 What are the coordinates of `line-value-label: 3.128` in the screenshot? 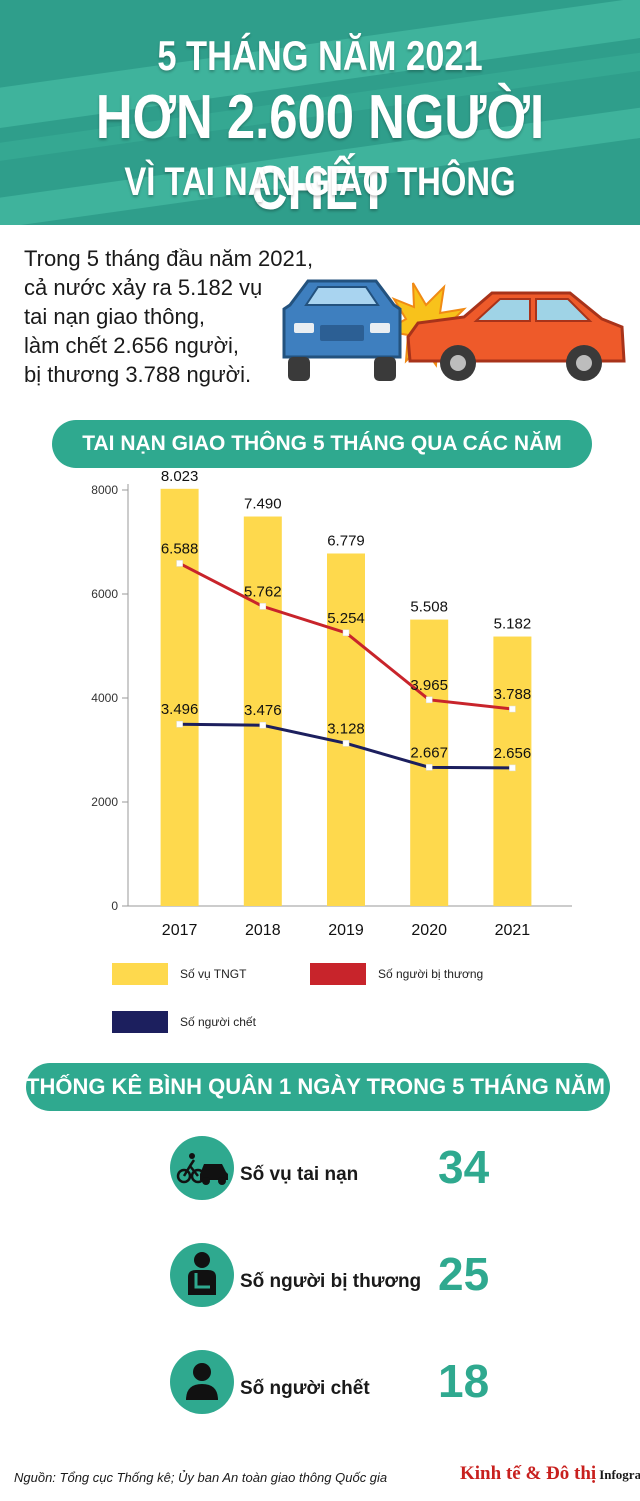 It's located at (346, 728).